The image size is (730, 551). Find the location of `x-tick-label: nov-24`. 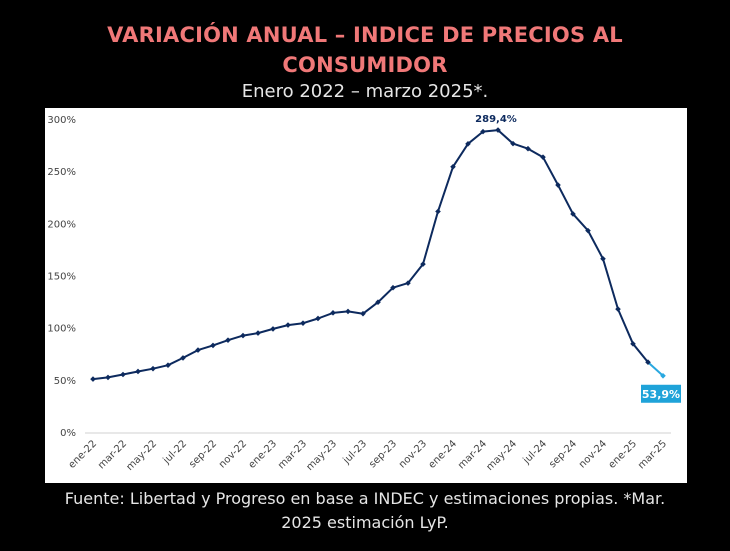

x-tick-label: nov-24 is located at coordinates (593, 454).